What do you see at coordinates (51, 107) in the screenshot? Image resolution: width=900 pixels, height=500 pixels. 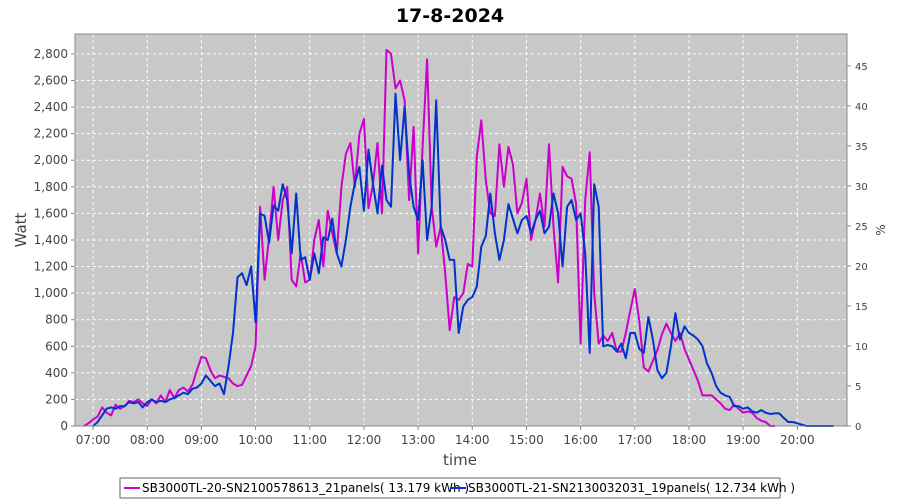 I see `y-tick-label: 2,400` at bounding box center [51, 107].